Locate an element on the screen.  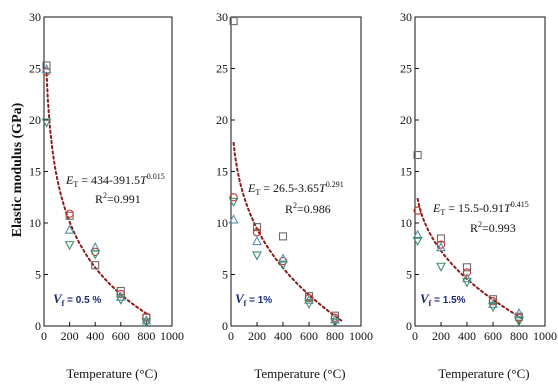
fit-equation: ET = 434-391.5T0.015 is located at coordinates (115, 180).